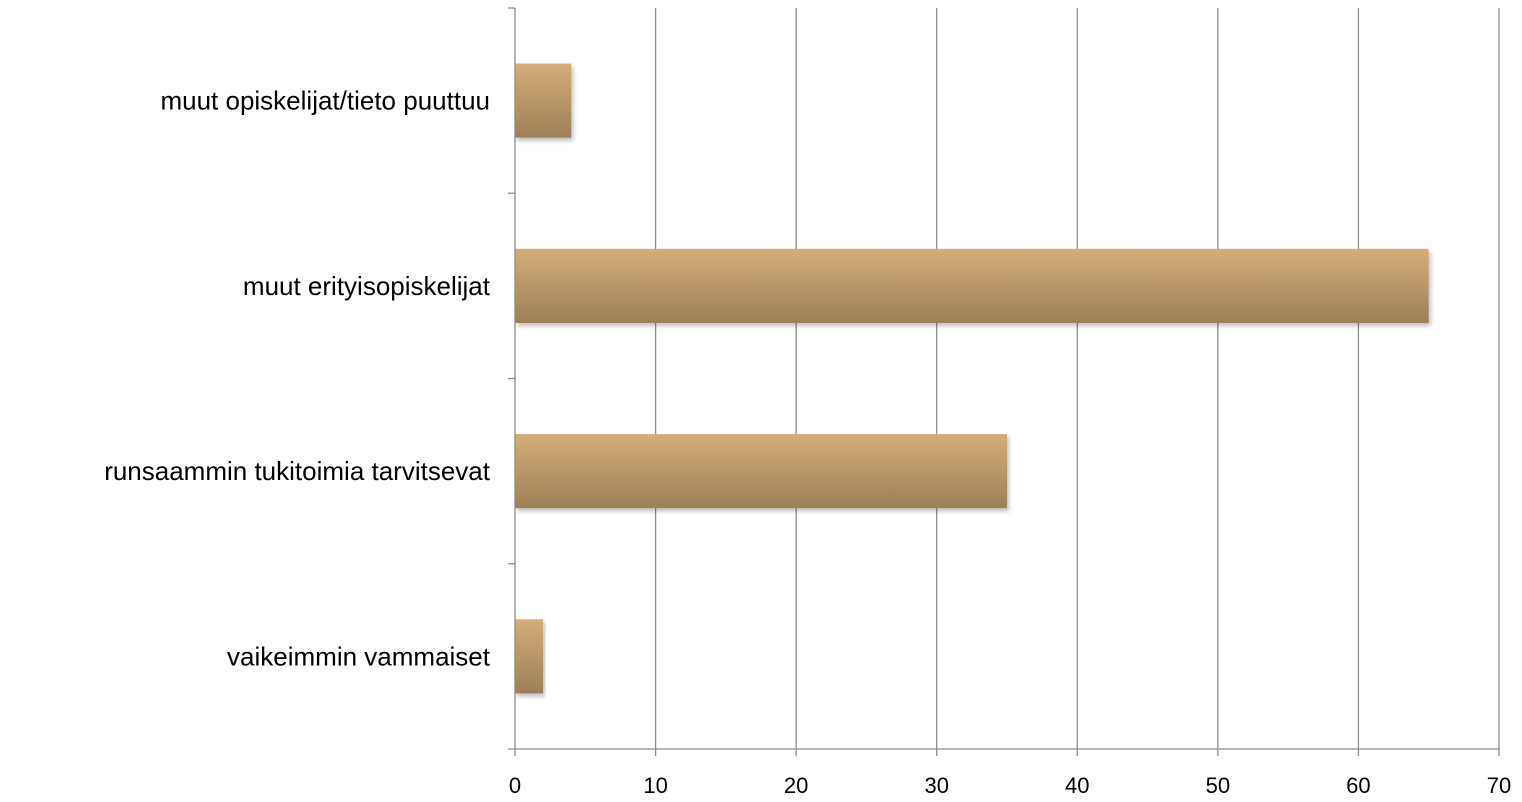 This screenshot has width=1522, height=802. I want to click on category-label-2: runsaammin tukitoimia tarvitsevat, so click(297, 471).